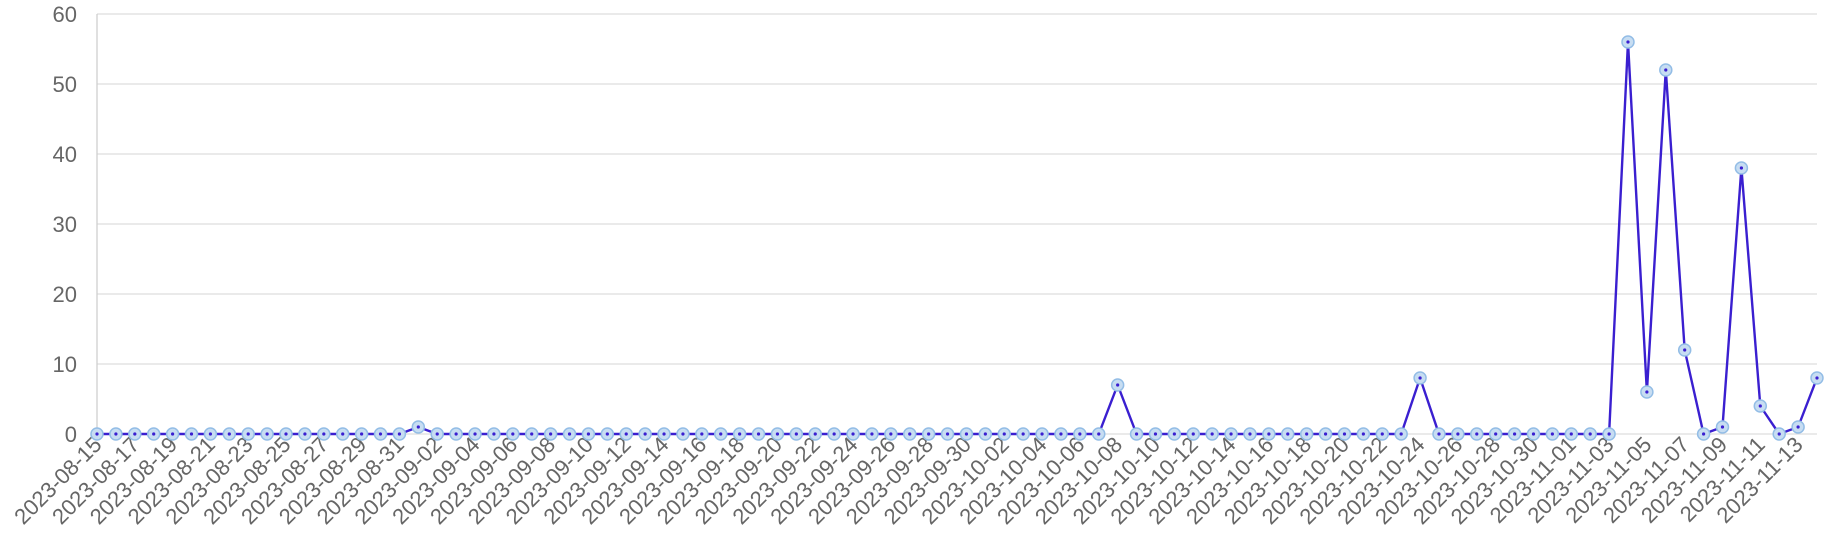 The image size is (1834, 560). I want to click on y-tick-label: 30, so click(65, 224).